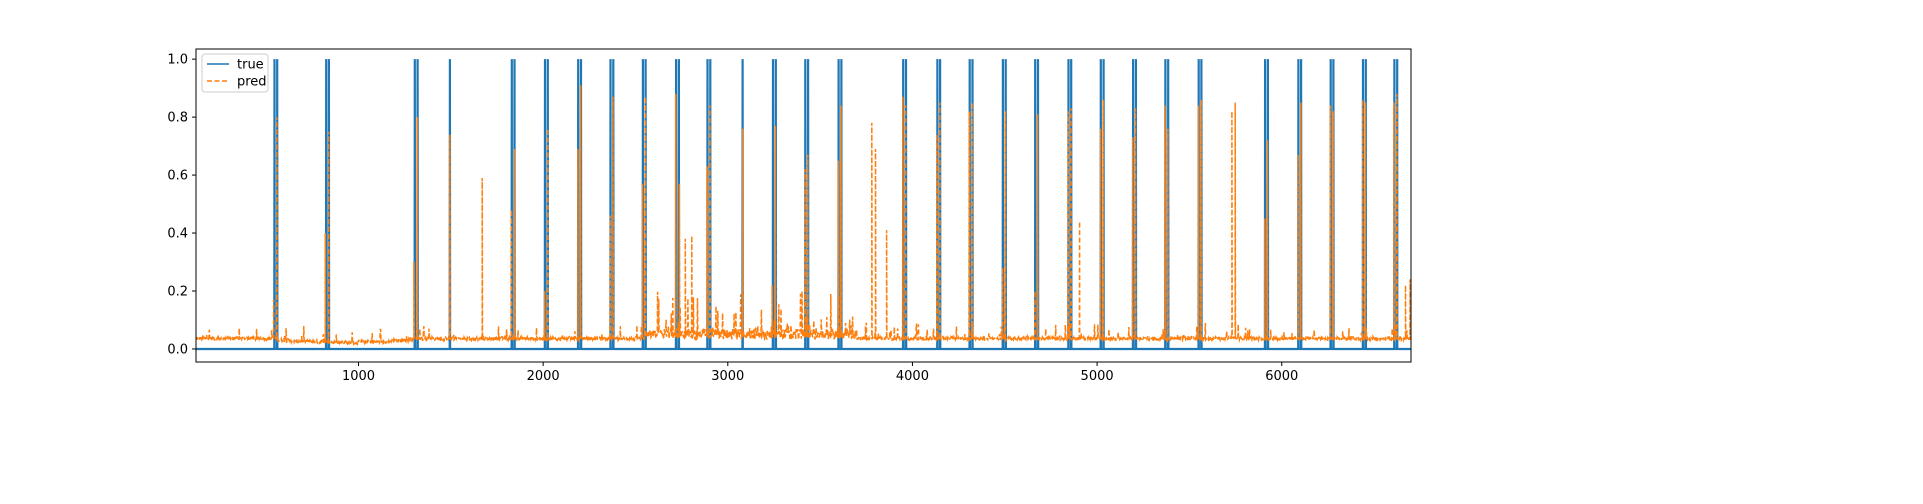 The image size is (1923, 504). What do you see at coordinates (727, 376) in the screenshot?
I see `x-tick-label: 3000` at bounding box center [727, 376].